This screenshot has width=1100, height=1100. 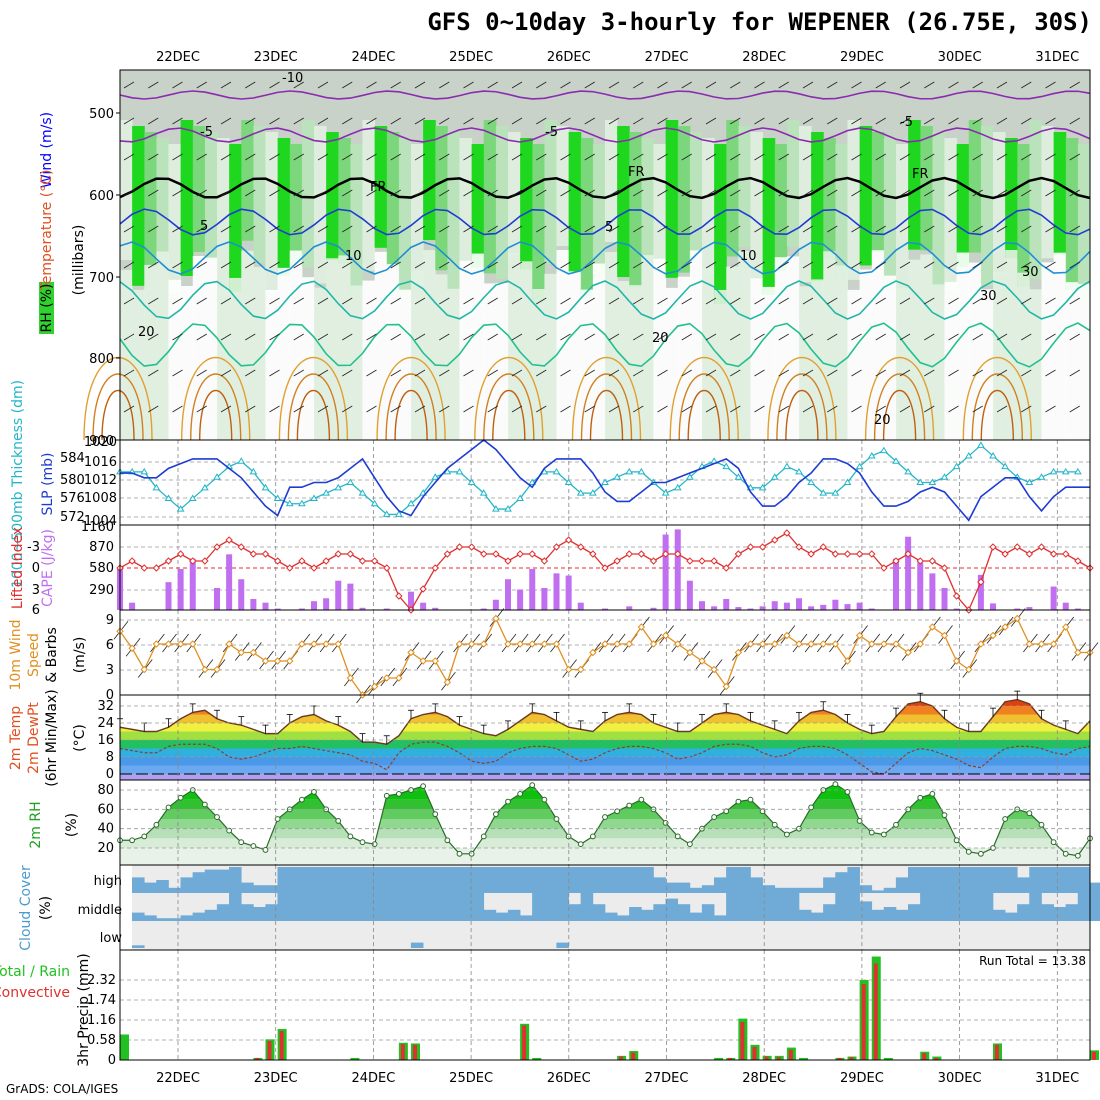 I want to click on precip-total-bar, so click(x=355, y=1058).